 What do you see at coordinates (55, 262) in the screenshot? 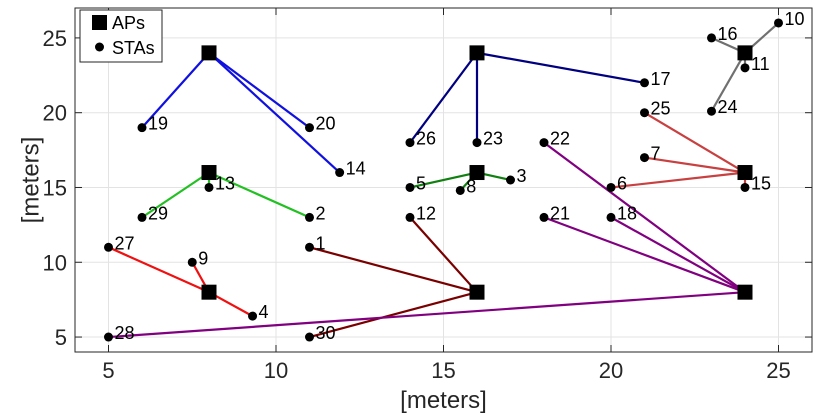
I see `y-tick-label: 10` at bounding box center [55, 262].